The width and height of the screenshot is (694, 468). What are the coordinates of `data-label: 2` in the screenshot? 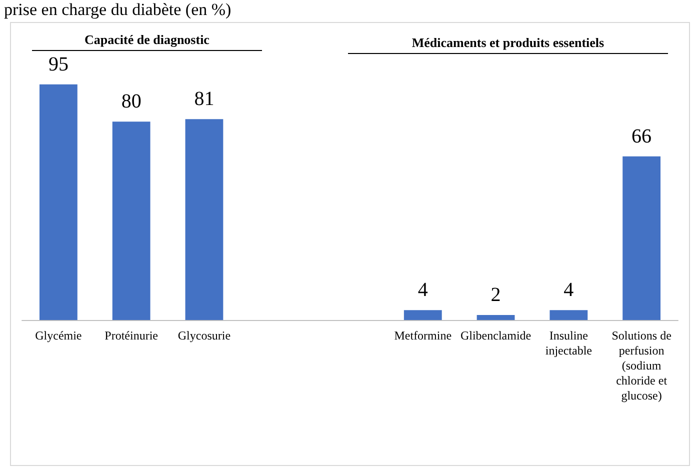 It's located at (495, 295).